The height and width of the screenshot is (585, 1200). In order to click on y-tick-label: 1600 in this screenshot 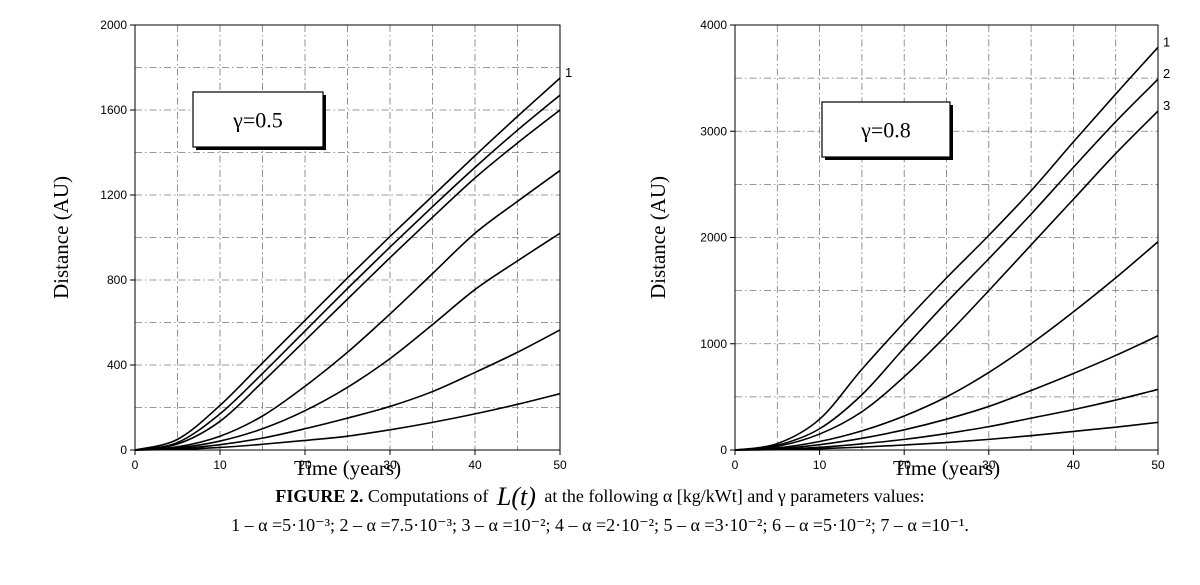, I will do `click(113, 110)`.